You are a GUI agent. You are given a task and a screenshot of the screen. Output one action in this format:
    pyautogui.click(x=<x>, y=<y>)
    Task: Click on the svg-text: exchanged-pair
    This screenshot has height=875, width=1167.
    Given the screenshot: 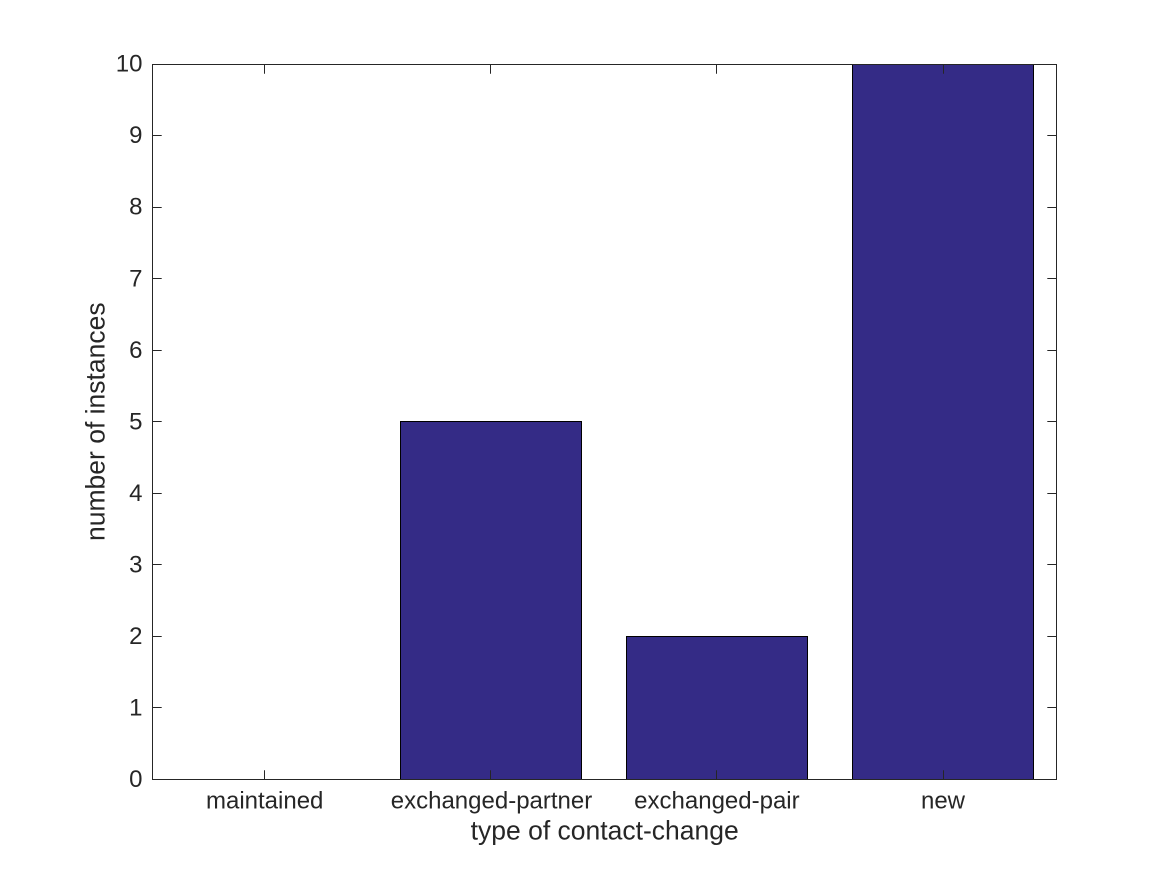 What is the action you would take?
    pyautogui.click(x=716, y=800)
    